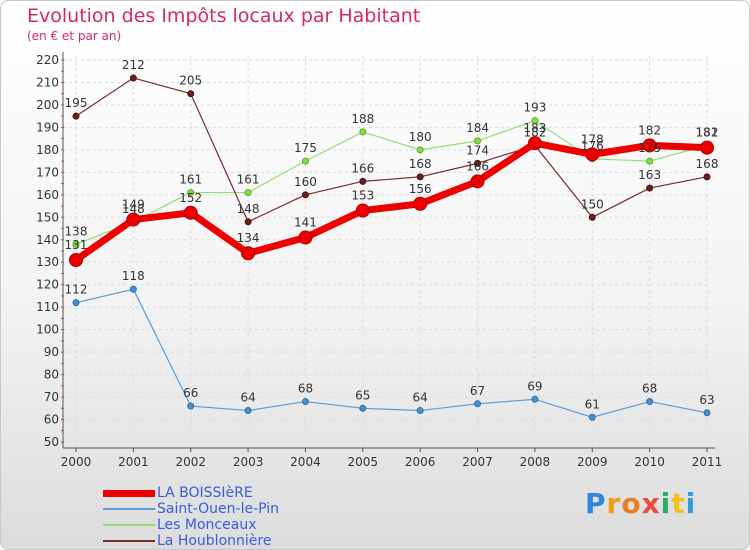 This screenshot has width=750, height=550. Describe the element at coordinates (247, 398) in the screenshot. I see `data-label: 64` at that location.